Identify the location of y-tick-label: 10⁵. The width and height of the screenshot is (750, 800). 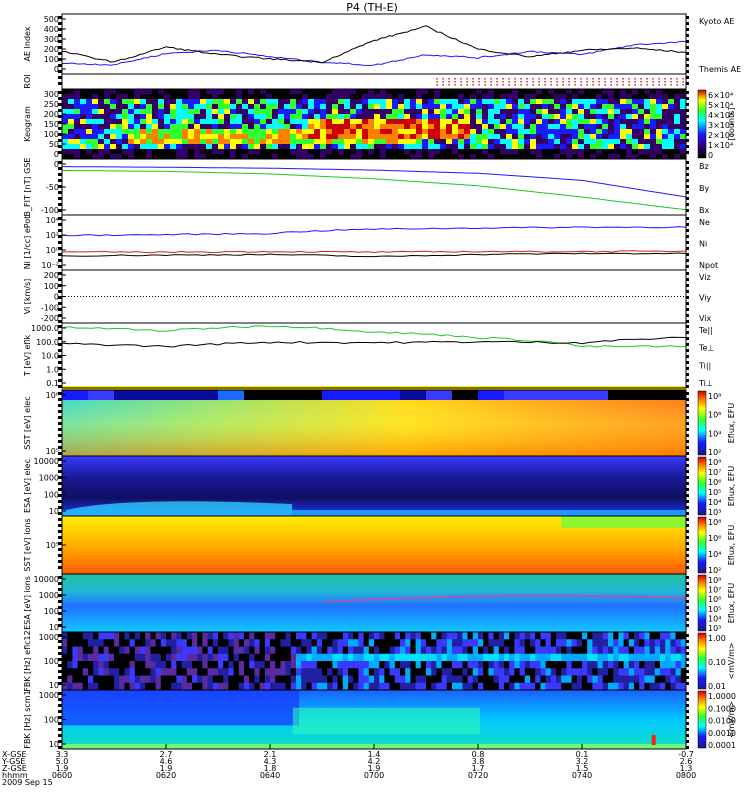
(52, 451).